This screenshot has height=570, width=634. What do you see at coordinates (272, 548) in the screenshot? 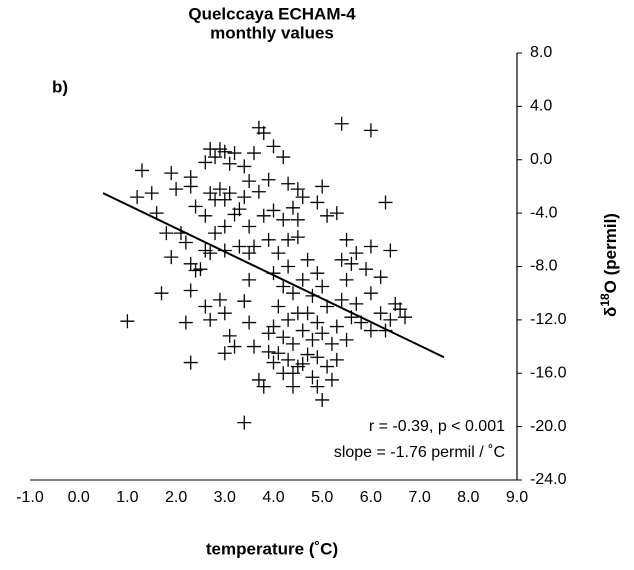
I see `x-axis-label: temperature (˚C)` at bounding box center [272, 548].